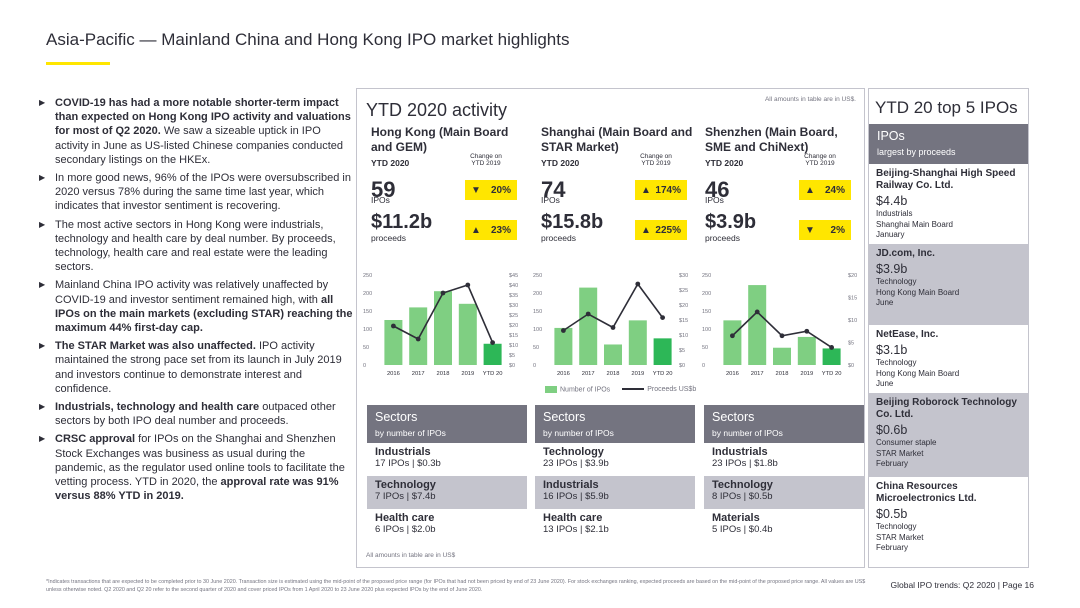  Describe the element at coordinates (885, 383) in the screenshot. I see `ipo-month: June` at that location.